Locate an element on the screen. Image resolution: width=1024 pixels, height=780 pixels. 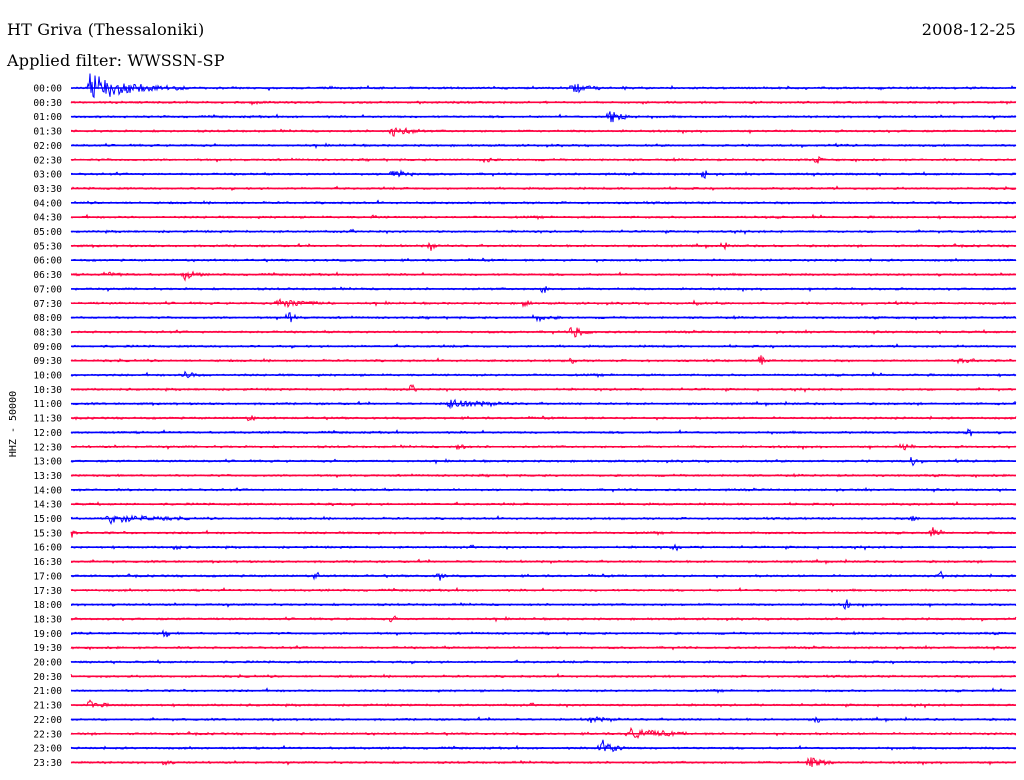
time-tick-label: 16:00 is located at coordinates (47, 548).